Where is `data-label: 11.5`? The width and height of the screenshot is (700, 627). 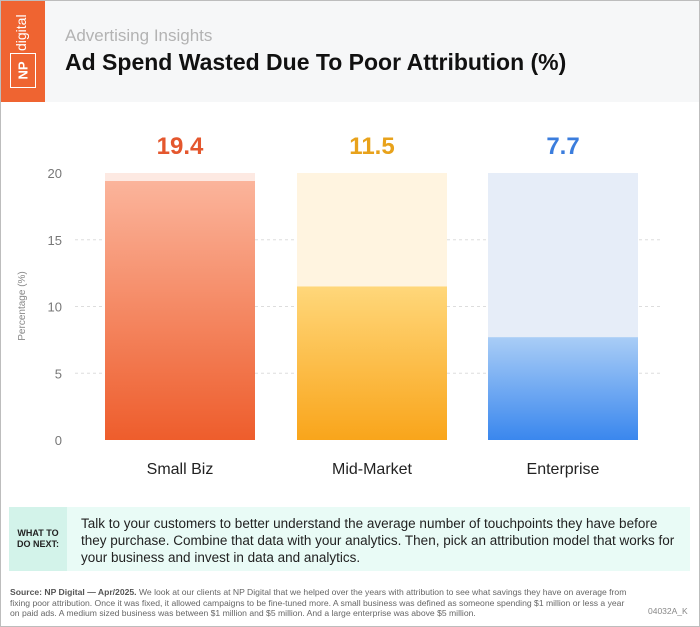 data-label: 11.5 is located at coordinates (371, 146).